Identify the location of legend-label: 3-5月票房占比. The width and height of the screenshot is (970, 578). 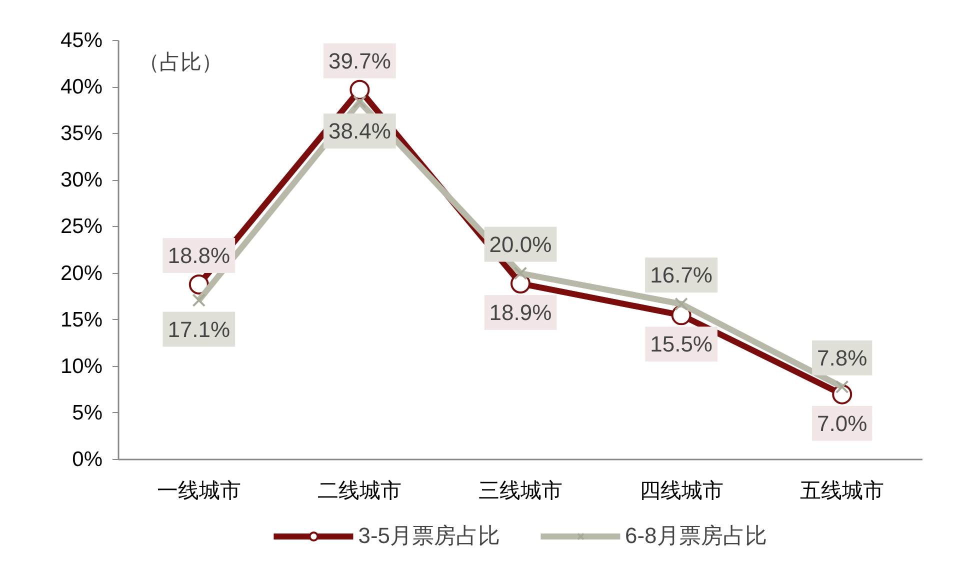
(429, 536).